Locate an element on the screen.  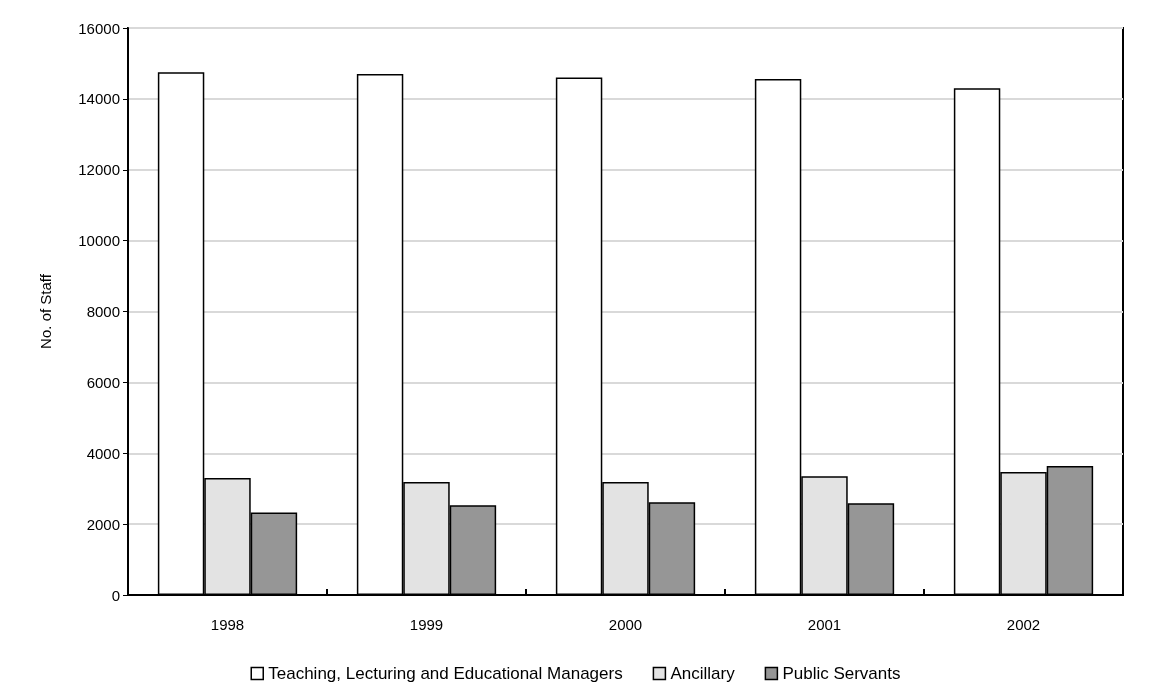
x-tick-label: 2002 is located at coordinates (1023, 624).